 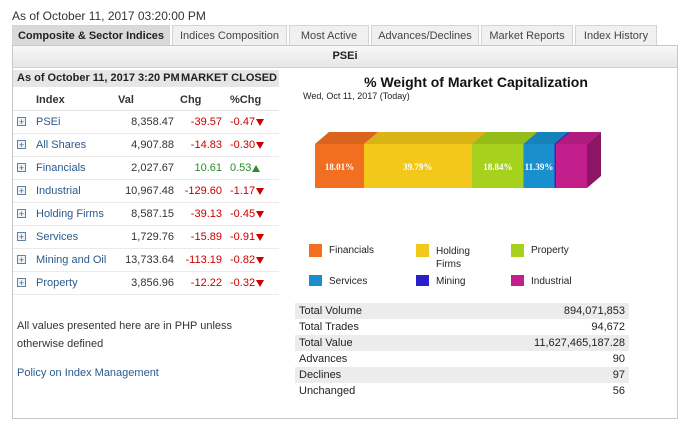 What do you see at coordinates (339, 167) in the screenshot?
I see `bar-data-label: 18.01%` at bounding box center [339, 167].